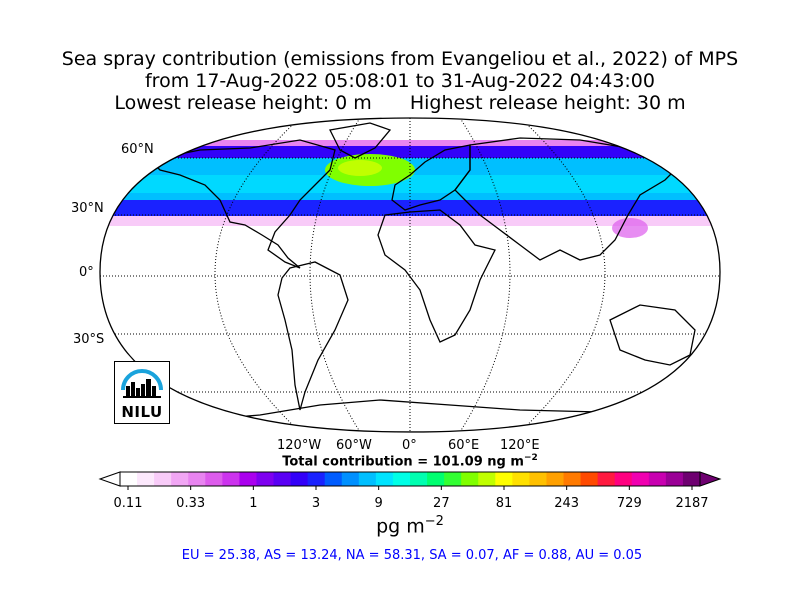 This screenshot has height=600, width=800. What do you see at coordinates (360, 168) in the screenshot?
I see `atlantic-hotspot-core` at bounding box center [360, 168].